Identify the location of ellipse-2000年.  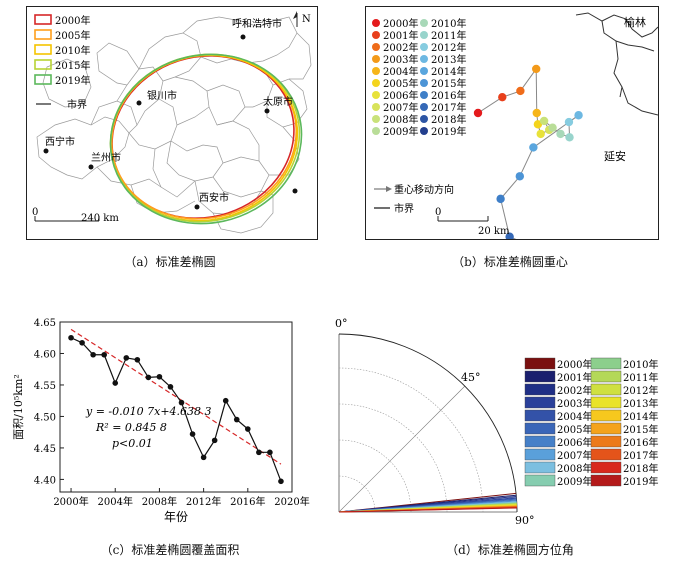
(203, 137).